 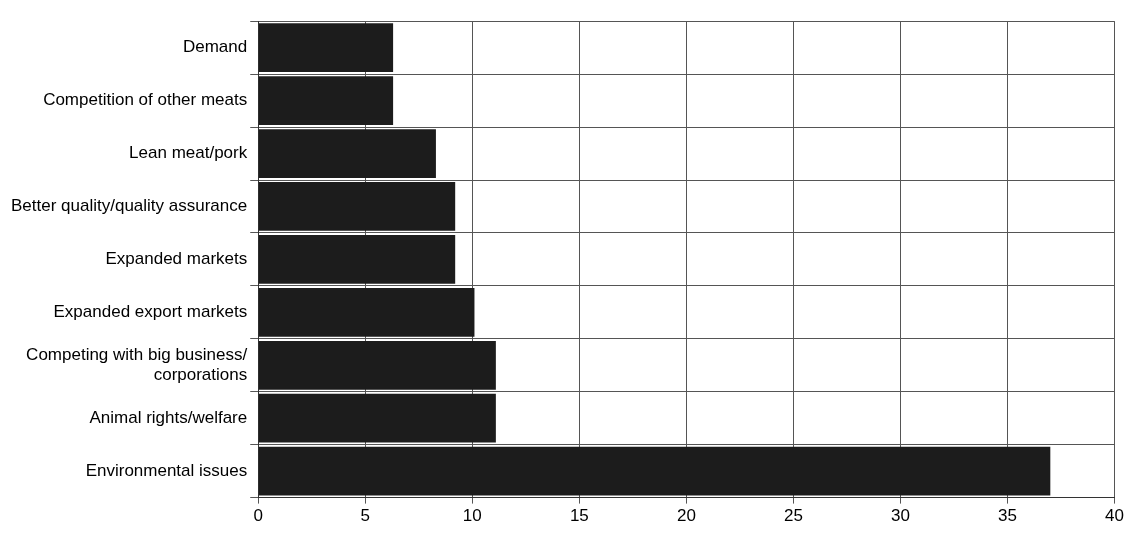 What do you see at coordinates (166, 470) in the screenshot?
I see `y-tick-label: Environmental issues` at bounding box center [166, 470].